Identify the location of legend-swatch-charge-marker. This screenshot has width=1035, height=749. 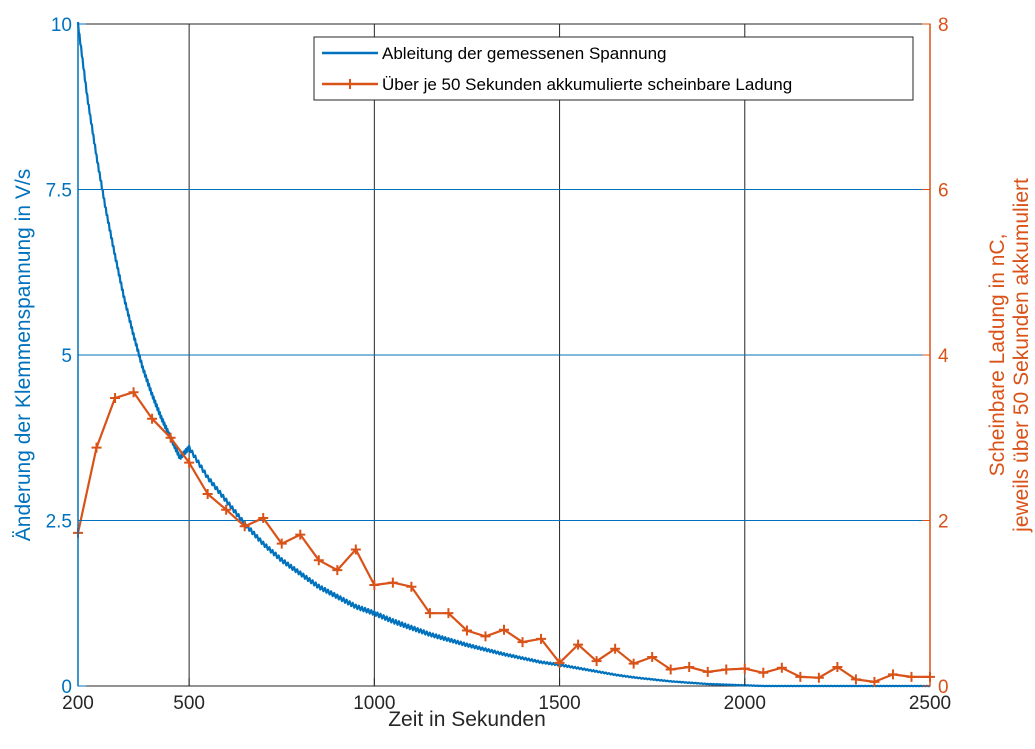
(350, 84).